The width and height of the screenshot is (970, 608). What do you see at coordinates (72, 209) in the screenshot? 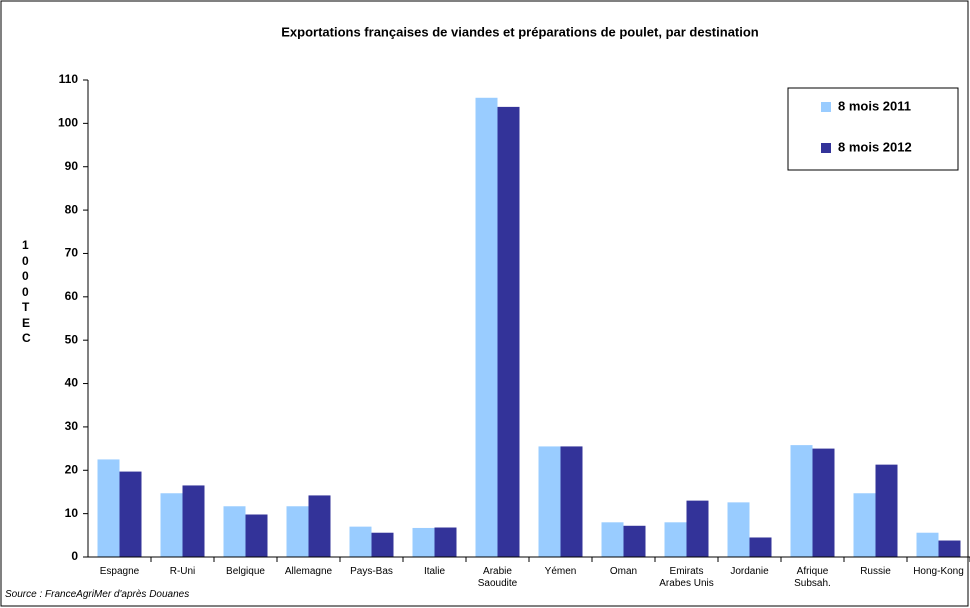
I see `y-tick-label: 80` at bounding box center [72, 209].